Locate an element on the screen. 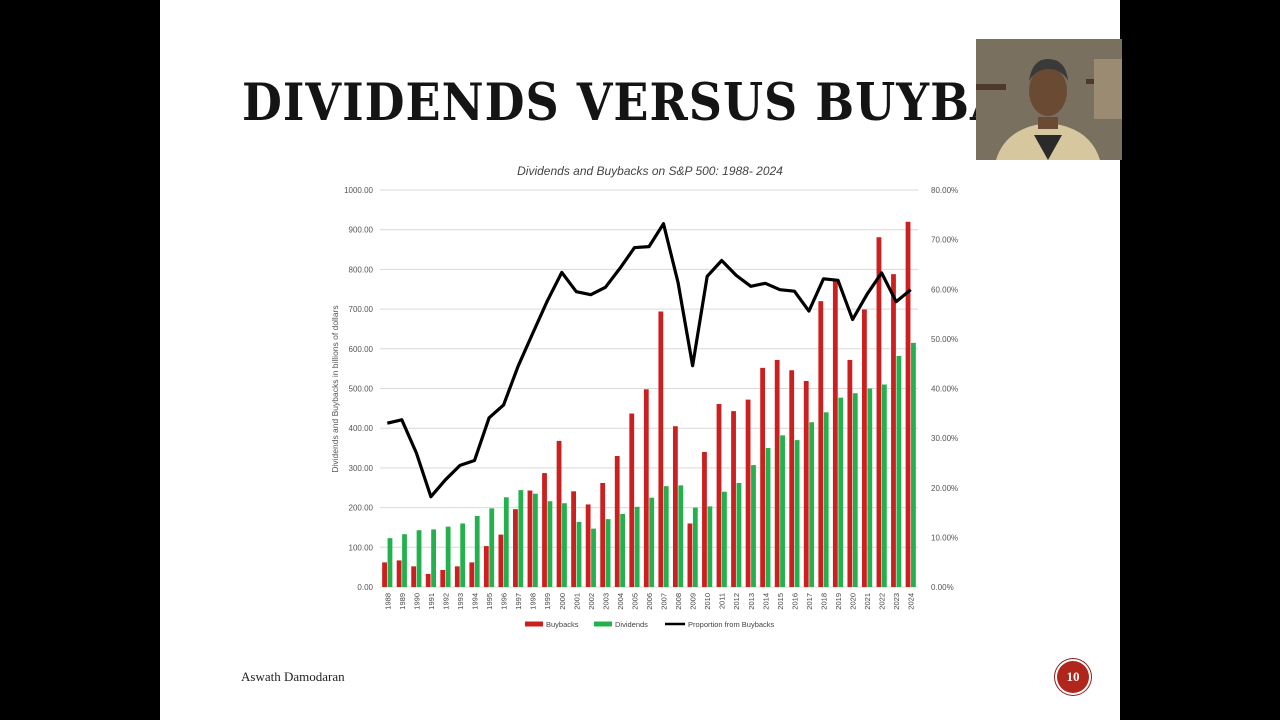 The image size is (1280, 720). x-tick-label: 2020 is located at coordinates (853, 601).